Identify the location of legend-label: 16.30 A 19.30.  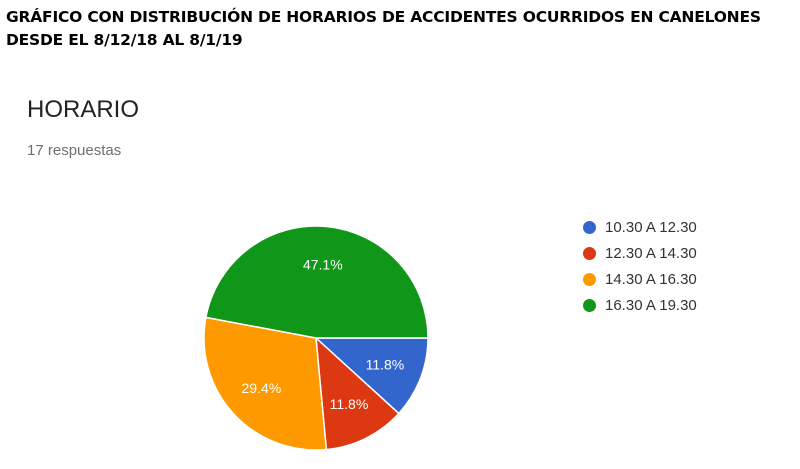
(651, 305).